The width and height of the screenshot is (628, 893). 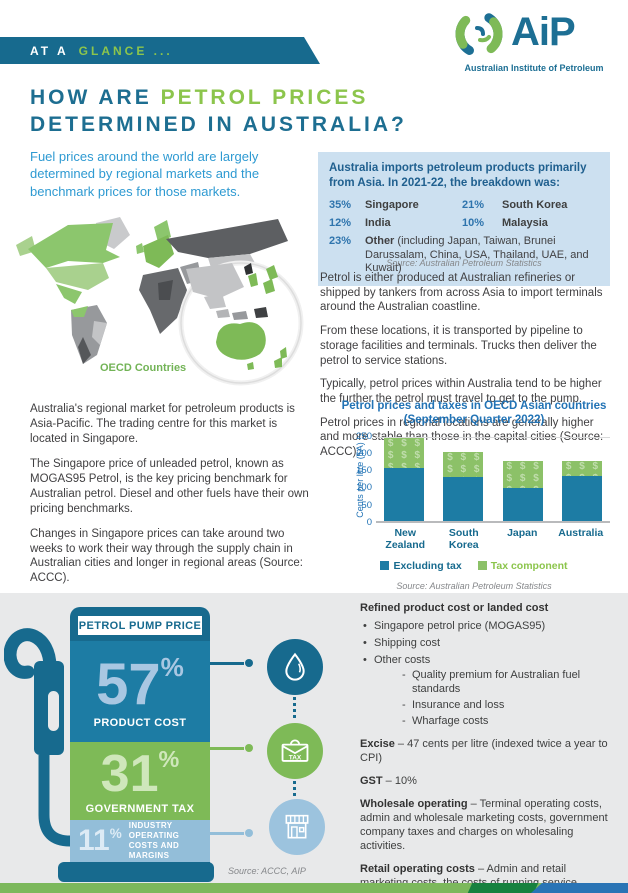 I want to click on pump-segment-1: 31% GOVERNMENT TAX, so click(x=140, y=781).